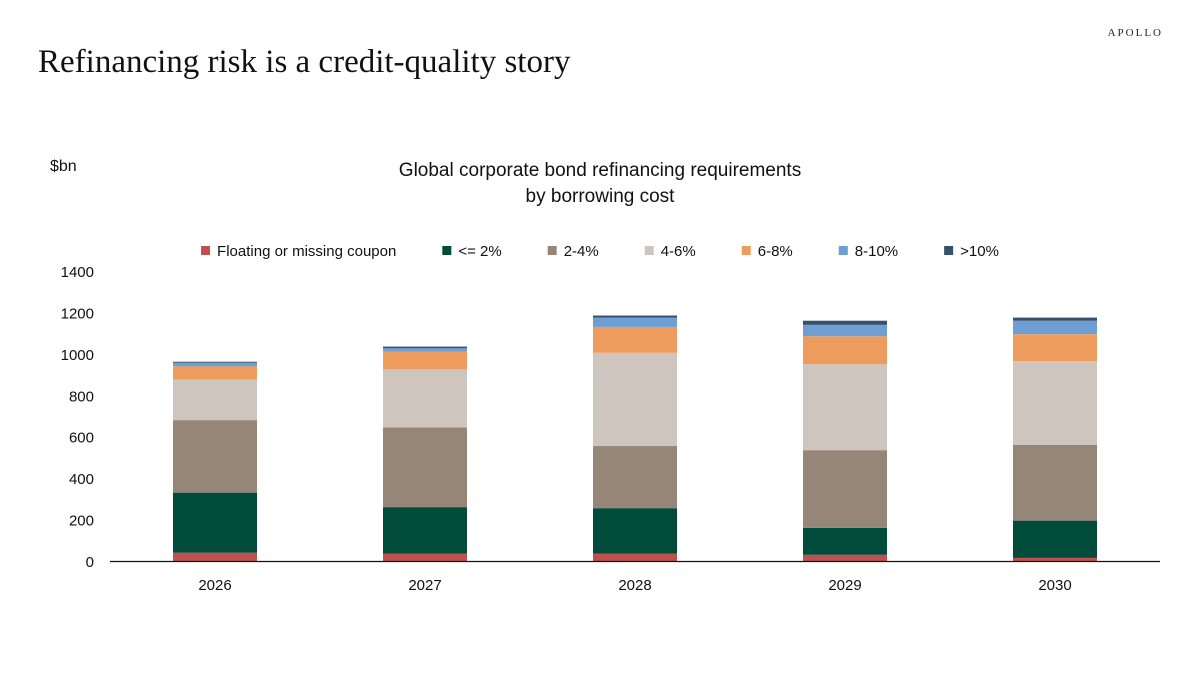 This screenshot has width=1200, height=675. Describe the element at coordinates (215, 556) in the screenshot. I see `bar-2026-floating-or-missing-coupon` at that location.